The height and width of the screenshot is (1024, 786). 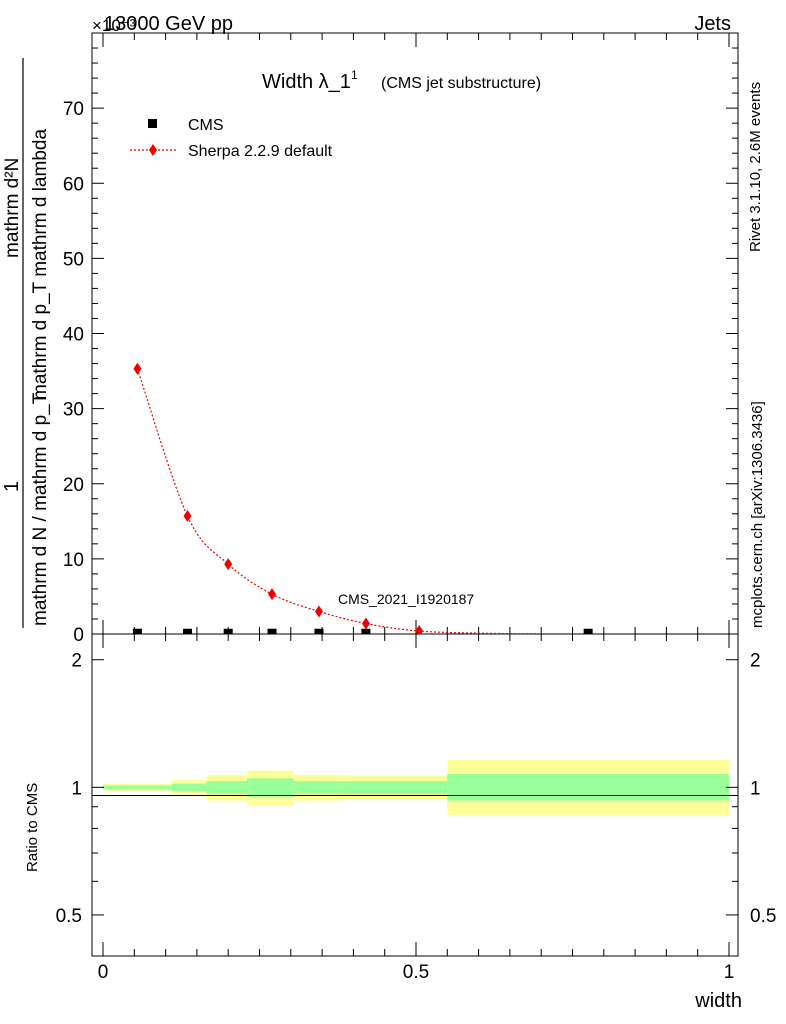 I want to click on y-tick-label: 50, so click(x=73, y=259).